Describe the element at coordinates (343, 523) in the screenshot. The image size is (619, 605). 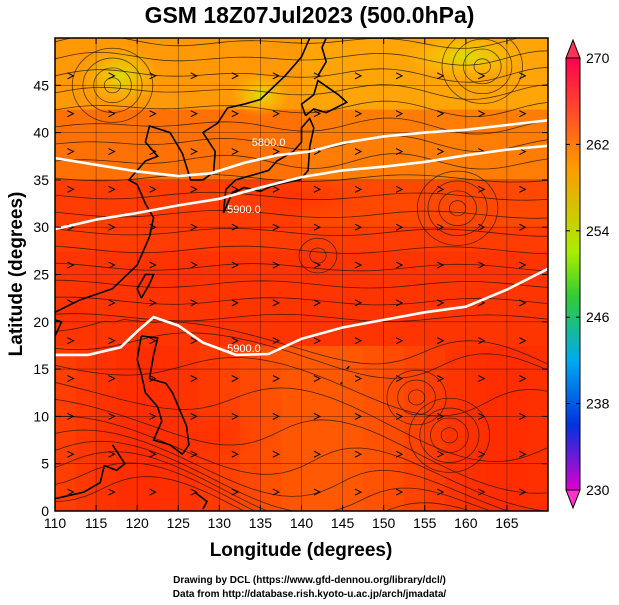
I see `x-tick-label: 145` at that location.